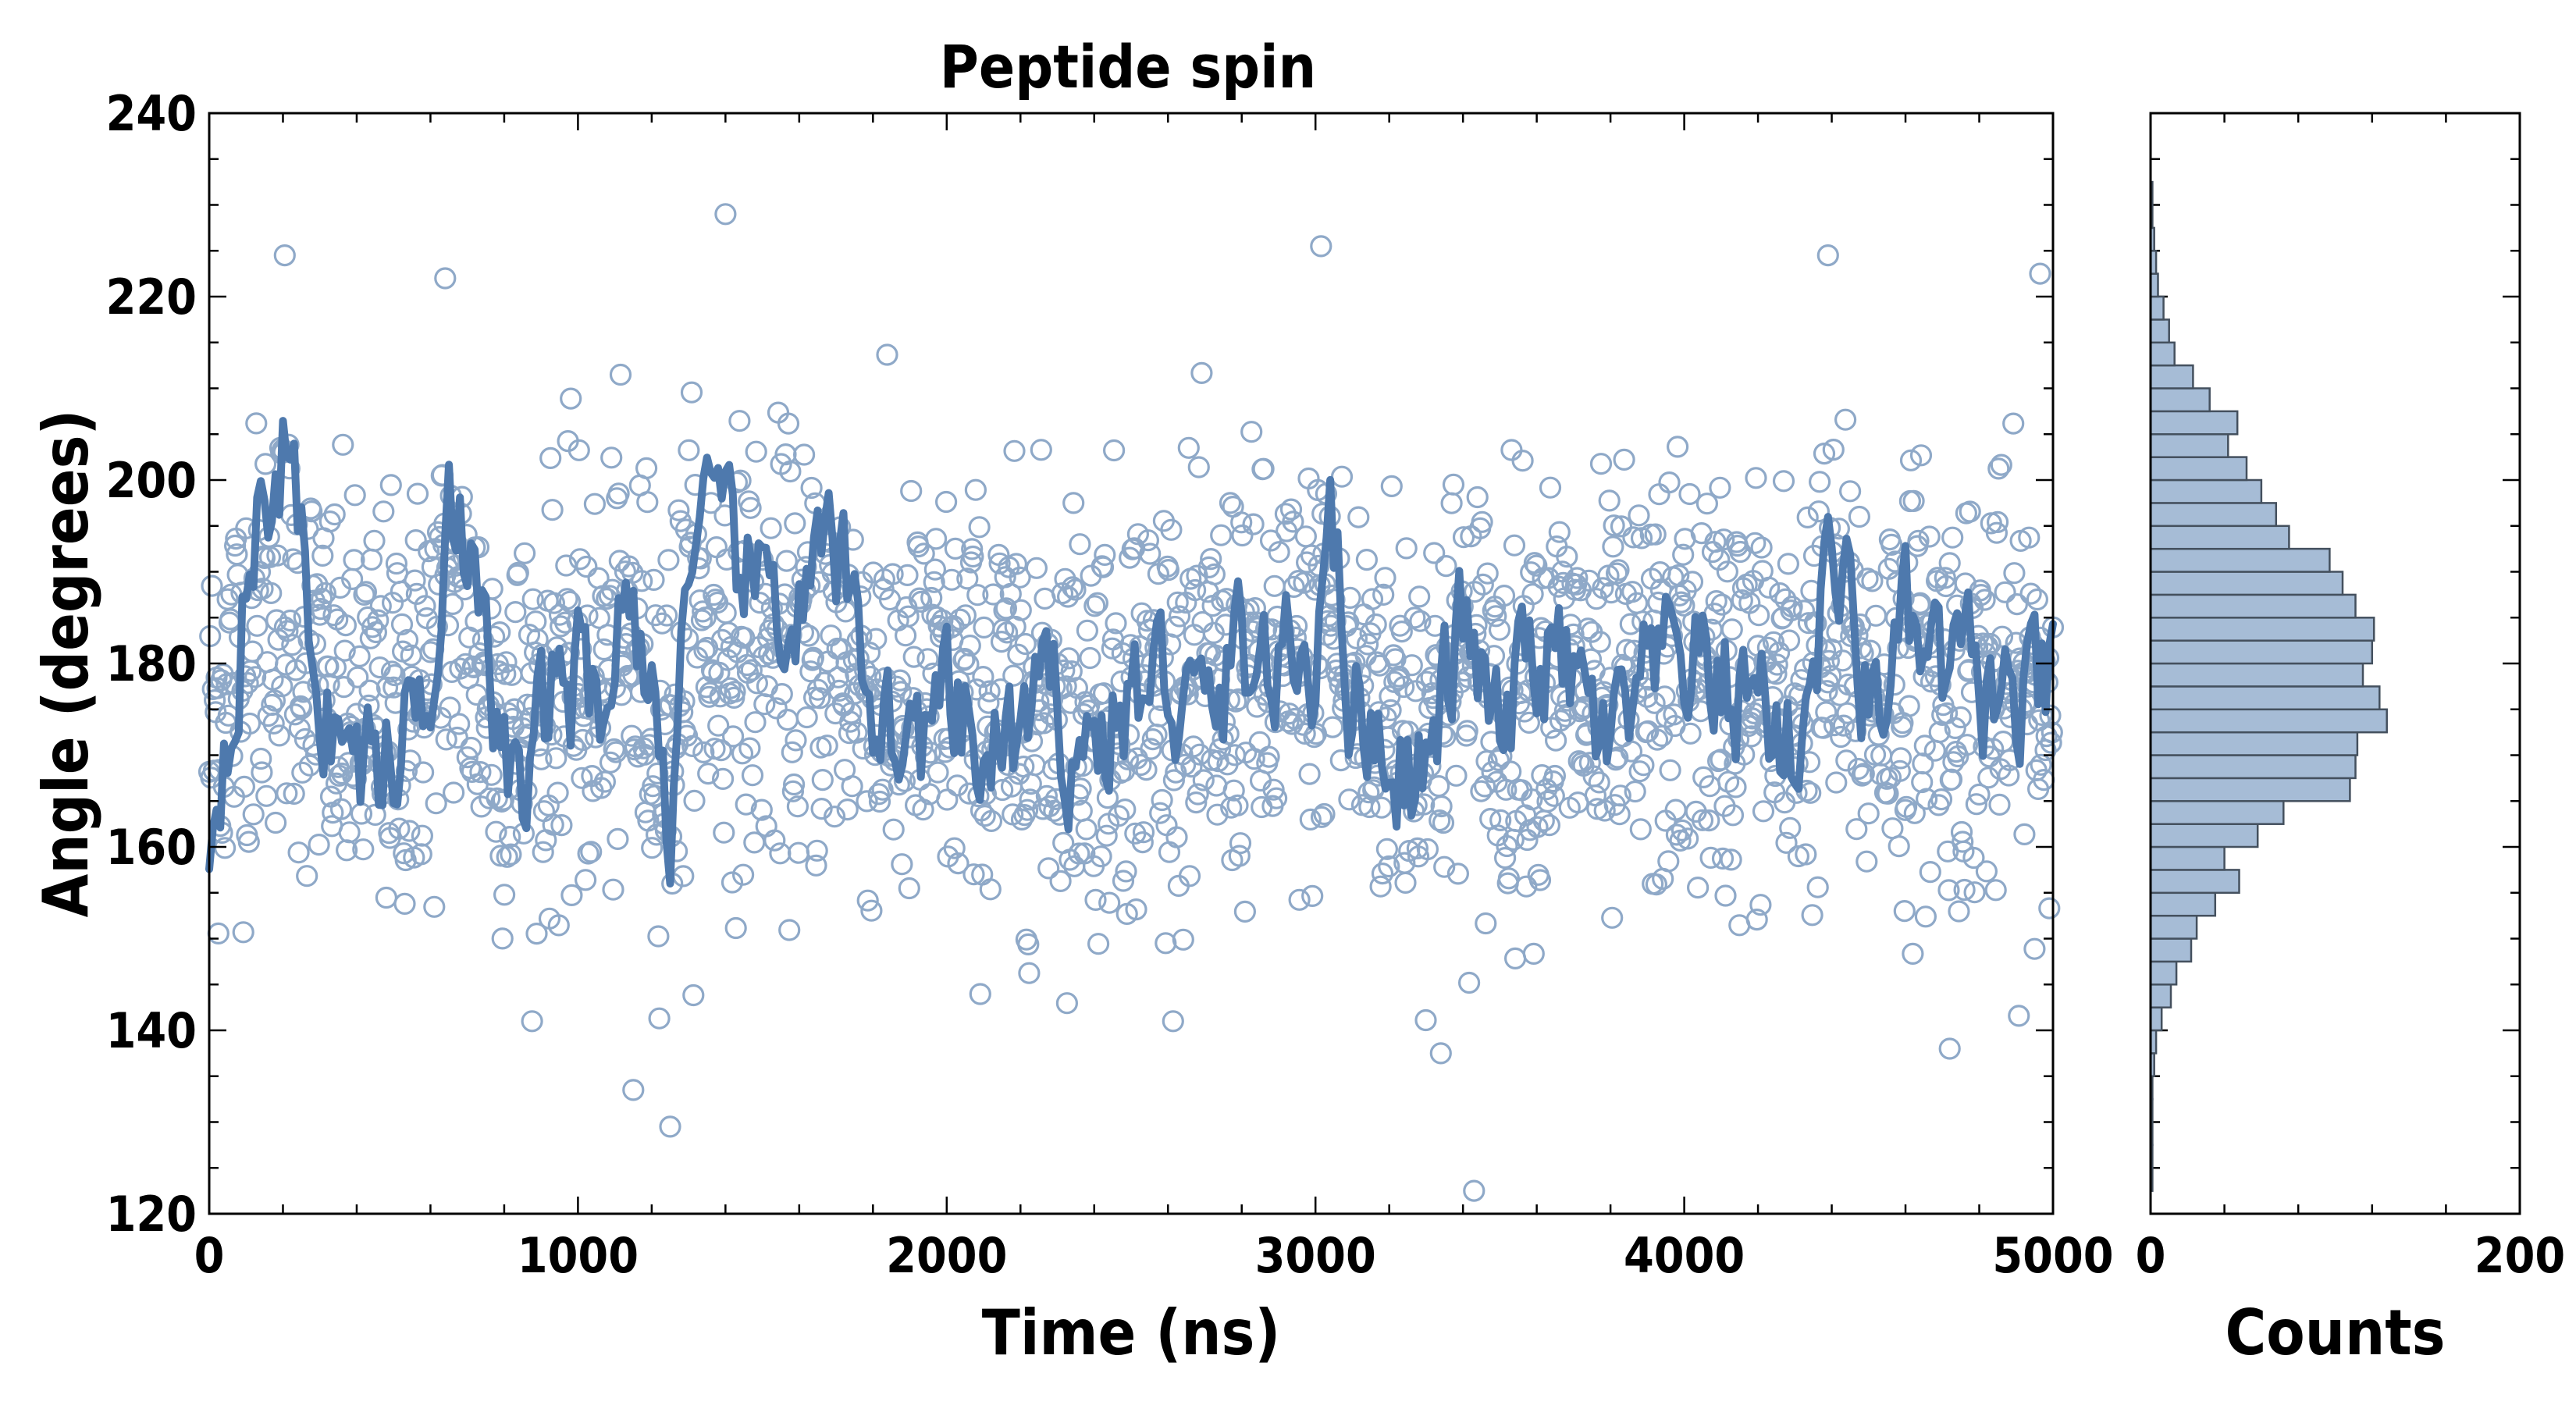 This screenshot has width=2576, height=1405. Describe the element at coordinates (2268, 686) in the screenshot. I see `histogram-bars` at that location.